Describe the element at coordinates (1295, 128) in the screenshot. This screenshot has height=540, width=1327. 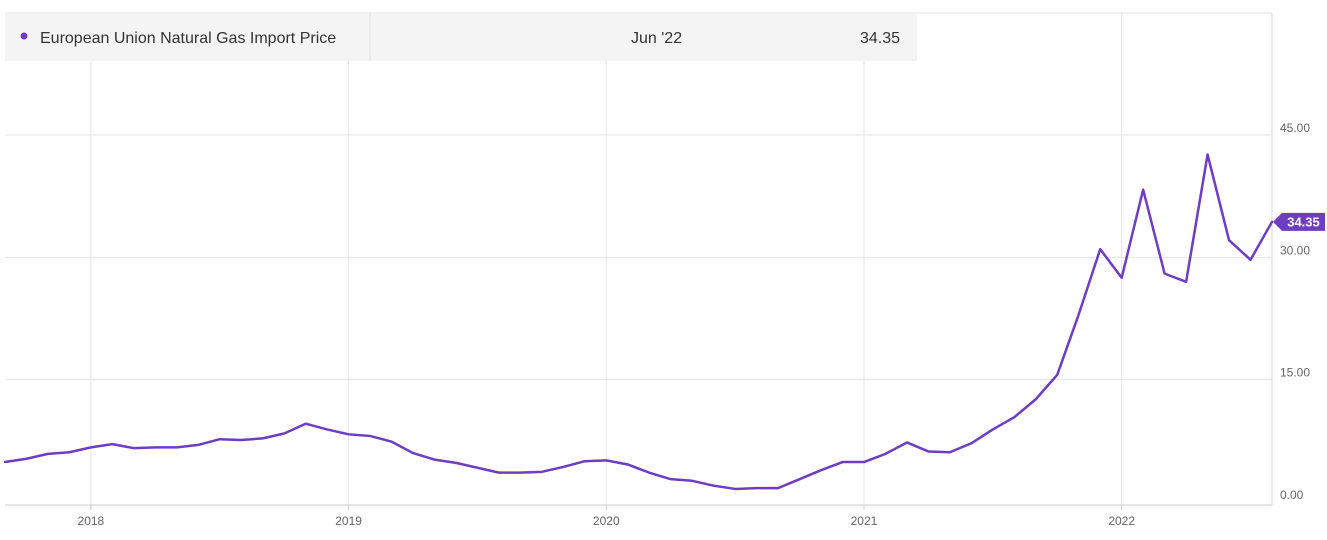
I see `y-tick-label: 45.00` at that location.